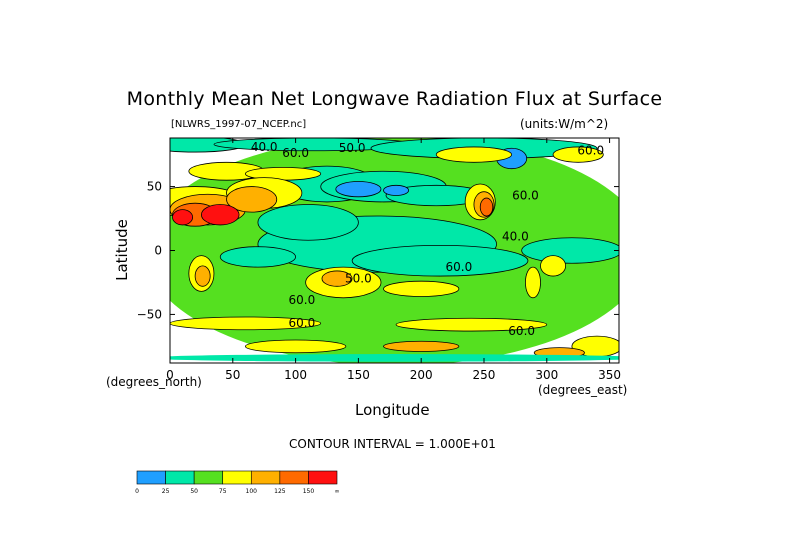  Describe the element at coordinates (170, 375) in the screenshot. I see `x-tick-label: 0` at that location.